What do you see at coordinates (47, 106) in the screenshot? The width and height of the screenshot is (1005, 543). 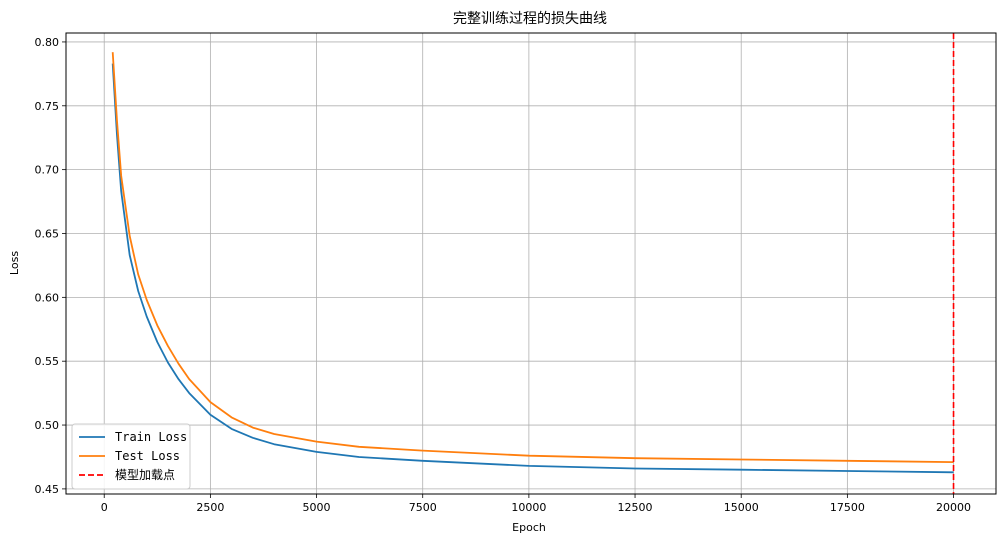 I see `y-tick-label: 0.75` at bounding box center [47, 106].